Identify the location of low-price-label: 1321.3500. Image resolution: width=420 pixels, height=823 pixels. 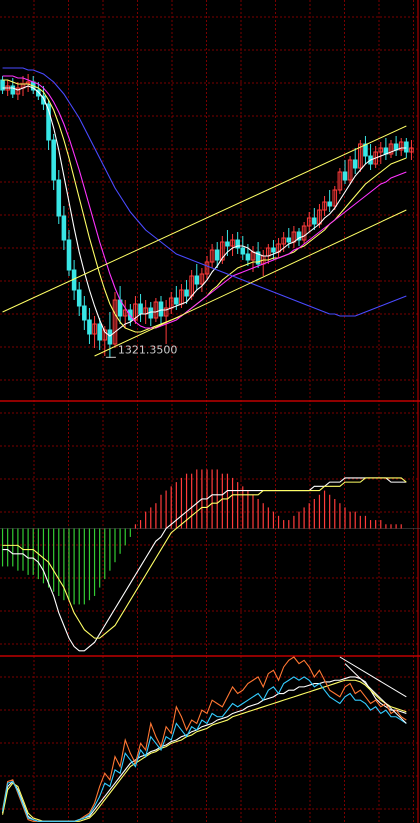
(148, 349).